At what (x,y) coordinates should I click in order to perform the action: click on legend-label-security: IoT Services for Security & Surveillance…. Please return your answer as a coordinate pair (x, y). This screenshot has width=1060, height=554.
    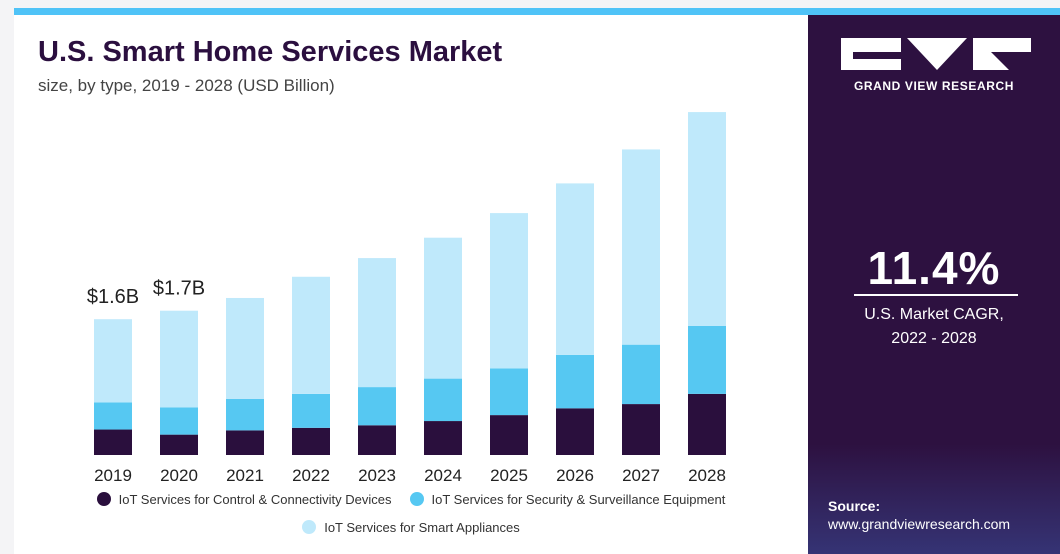
    Looking at the image, I should click on (578, 499).